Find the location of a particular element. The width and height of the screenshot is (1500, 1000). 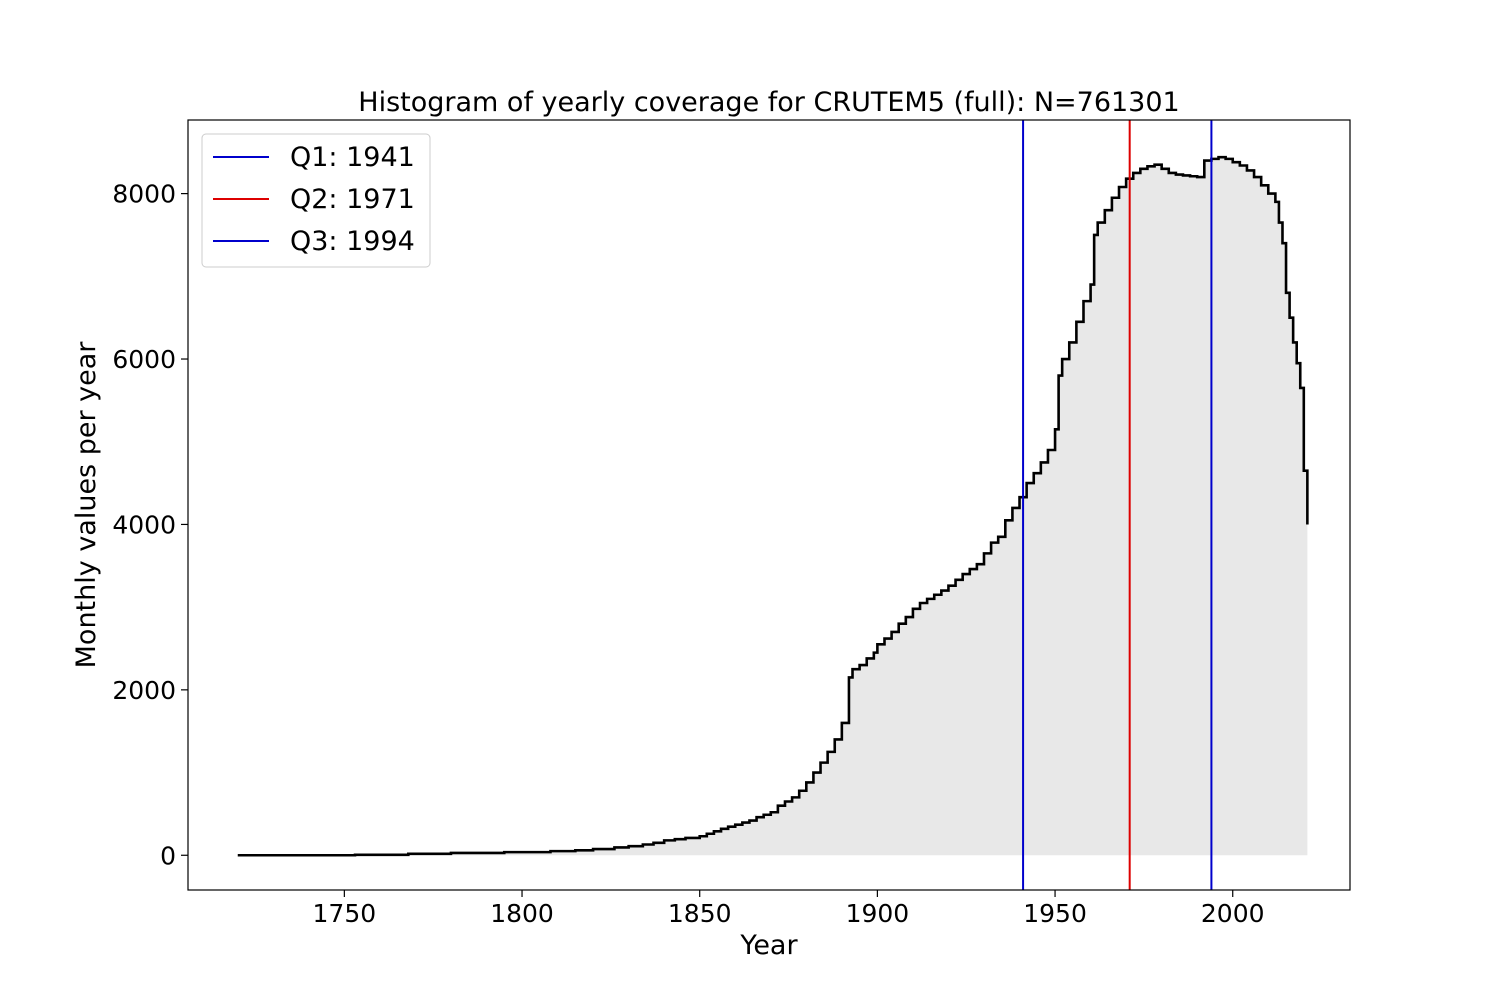

y-tick-label: 4000 is located at coordinates (144, 524).